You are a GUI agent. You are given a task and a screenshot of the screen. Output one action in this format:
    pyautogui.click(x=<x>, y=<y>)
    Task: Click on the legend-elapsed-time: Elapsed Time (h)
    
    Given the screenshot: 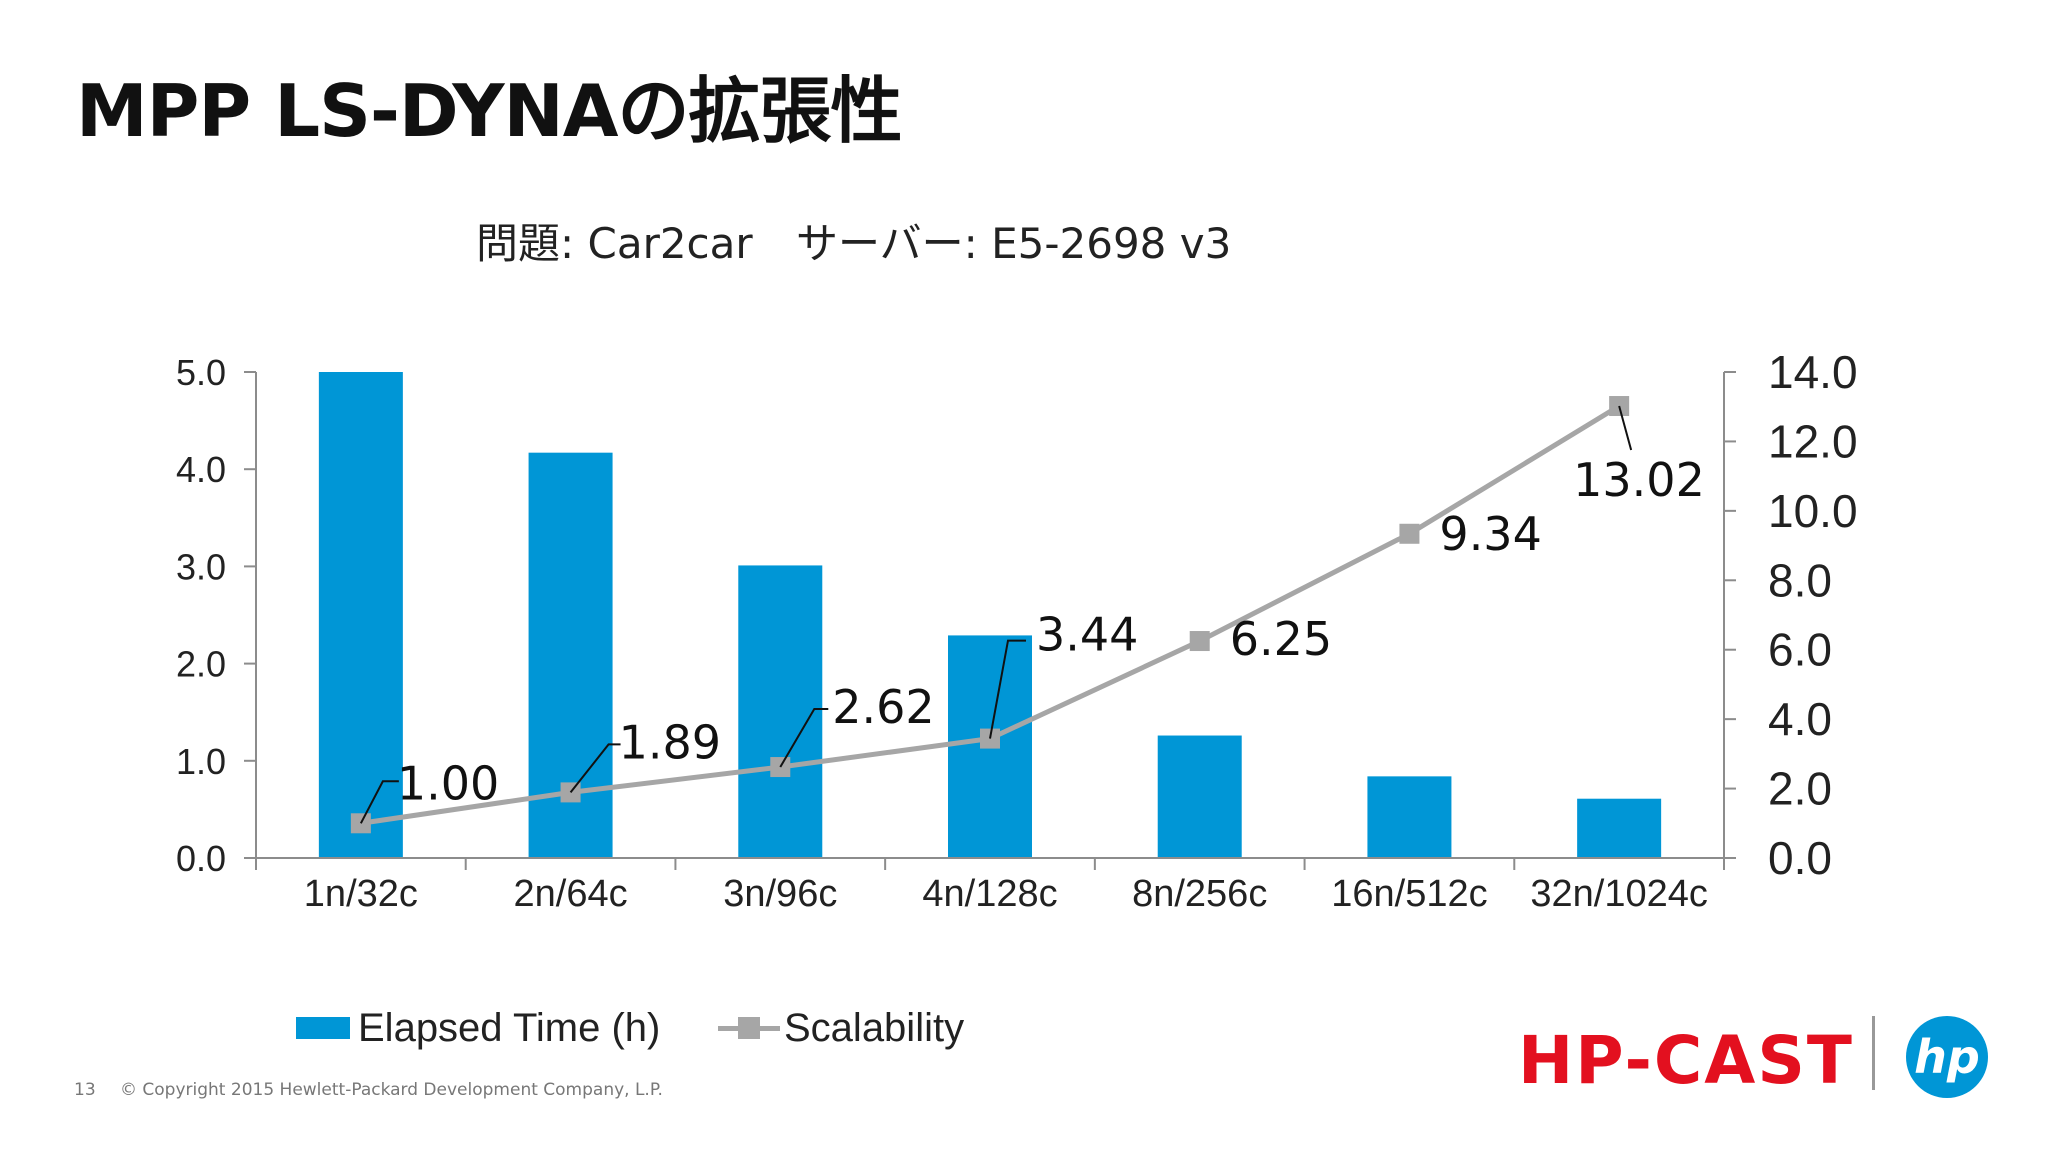 What is the action you would take?
    pyautogui.click(x=478, y=1028)
    